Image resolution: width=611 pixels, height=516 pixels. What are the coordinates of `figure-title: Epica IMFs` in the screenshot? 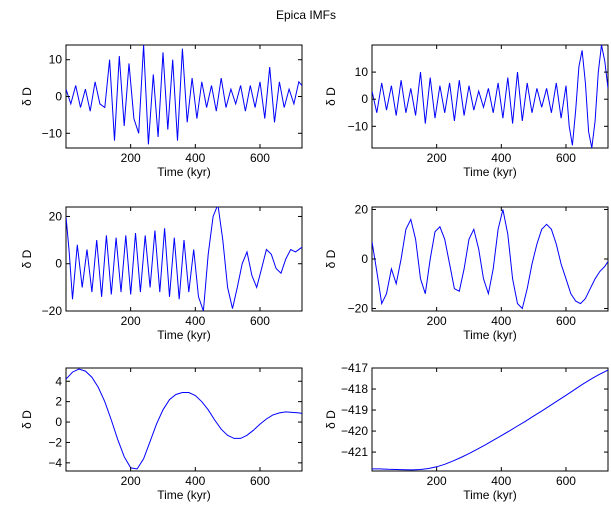 It's located at (306, 15).